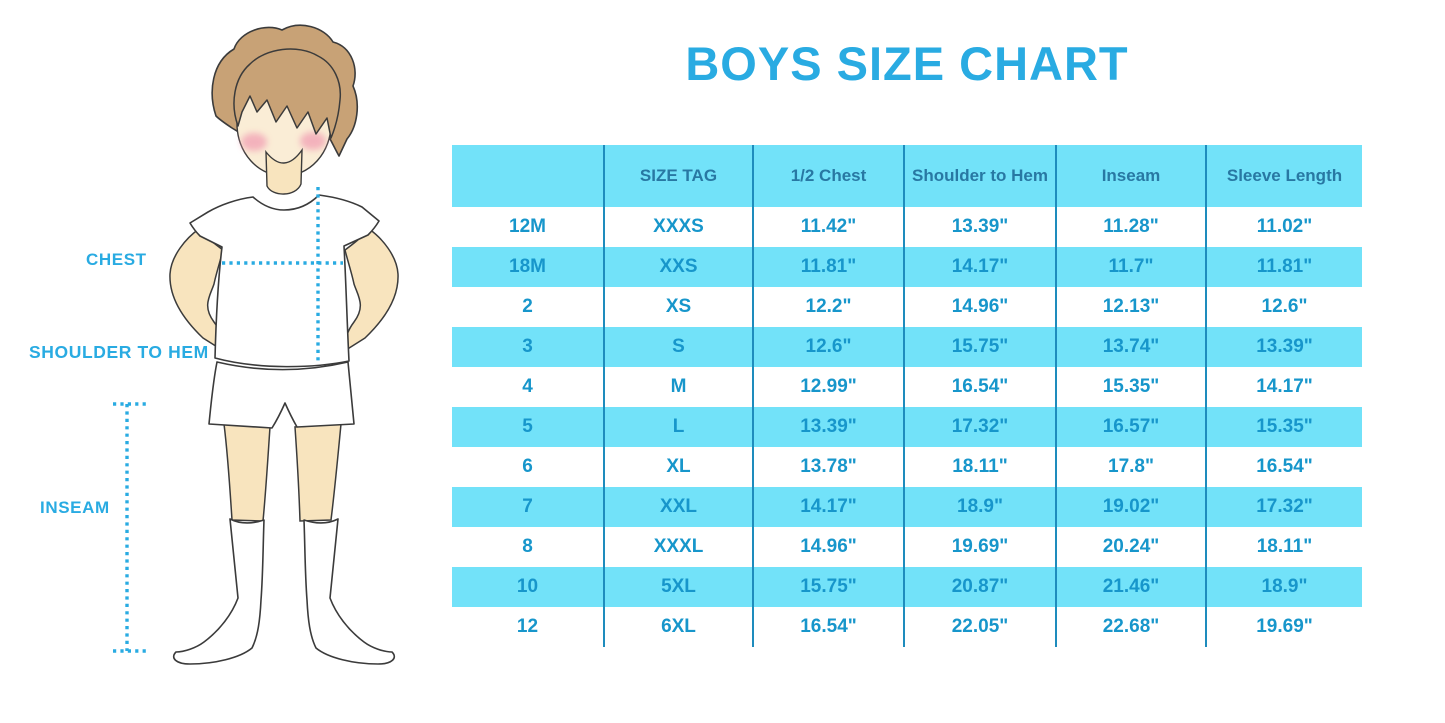  Describe the element at coordinates (677, 227) in the screenshot. I see `value-cell: XXXS` at that location.